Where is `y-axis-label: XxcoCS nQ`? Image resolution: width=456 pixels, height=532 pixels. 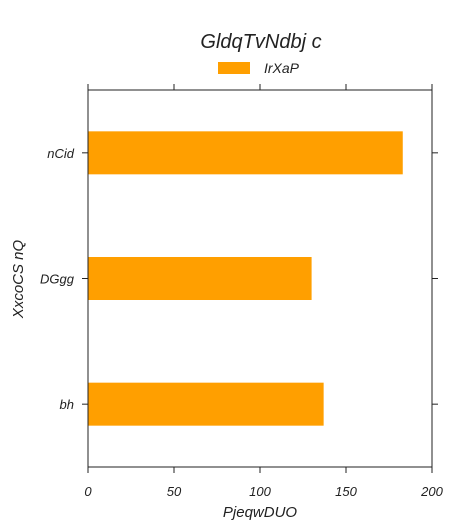 y-axis-label: XxcoCS nQ is located at coordinates (18, 279).